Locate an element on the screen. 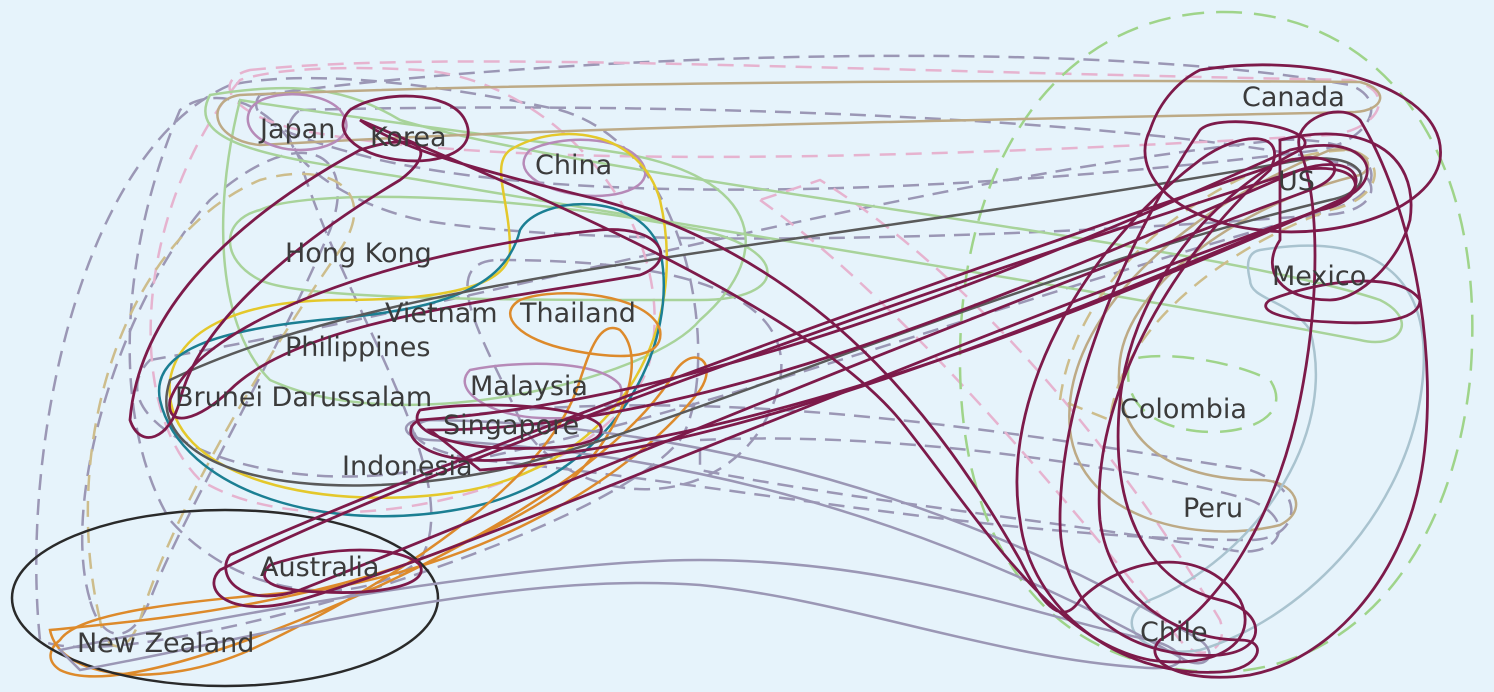 The width and height of the screenshot is (1494, 692). label-mexico: Mexico is located at coordinates (1319, 276).